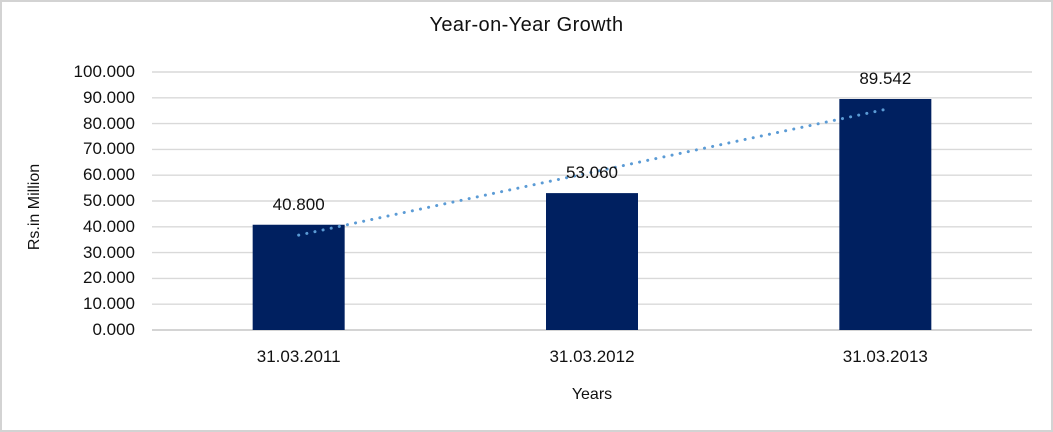 This screenshot has width=1053, height=432. What do you see at coordinates (113, 329) in the screenshot?
I see `y-axis-tick-label: 0.000` at bounding box center [113, 329].